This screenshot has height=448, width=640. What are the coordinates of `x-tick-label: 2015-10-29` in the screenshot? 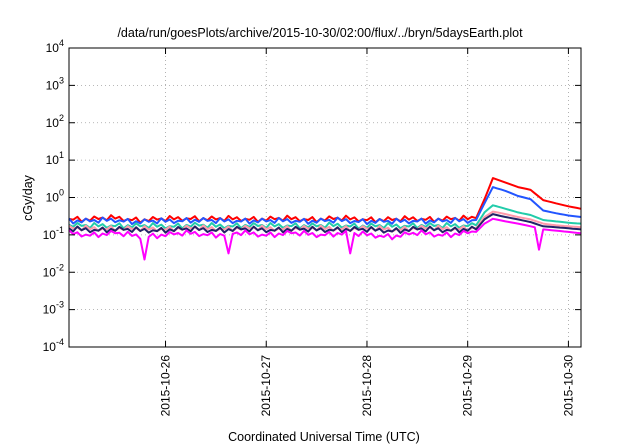 It's located at (468, 386).